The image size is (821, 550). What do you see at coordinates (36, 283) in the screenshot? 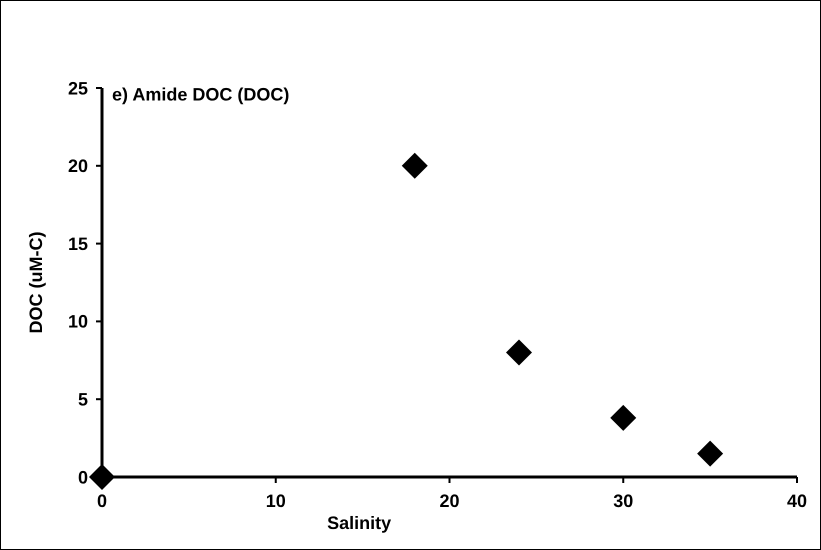
I see `y-axis-title: DOC (uM-C)` at bounding box center [36, 283].